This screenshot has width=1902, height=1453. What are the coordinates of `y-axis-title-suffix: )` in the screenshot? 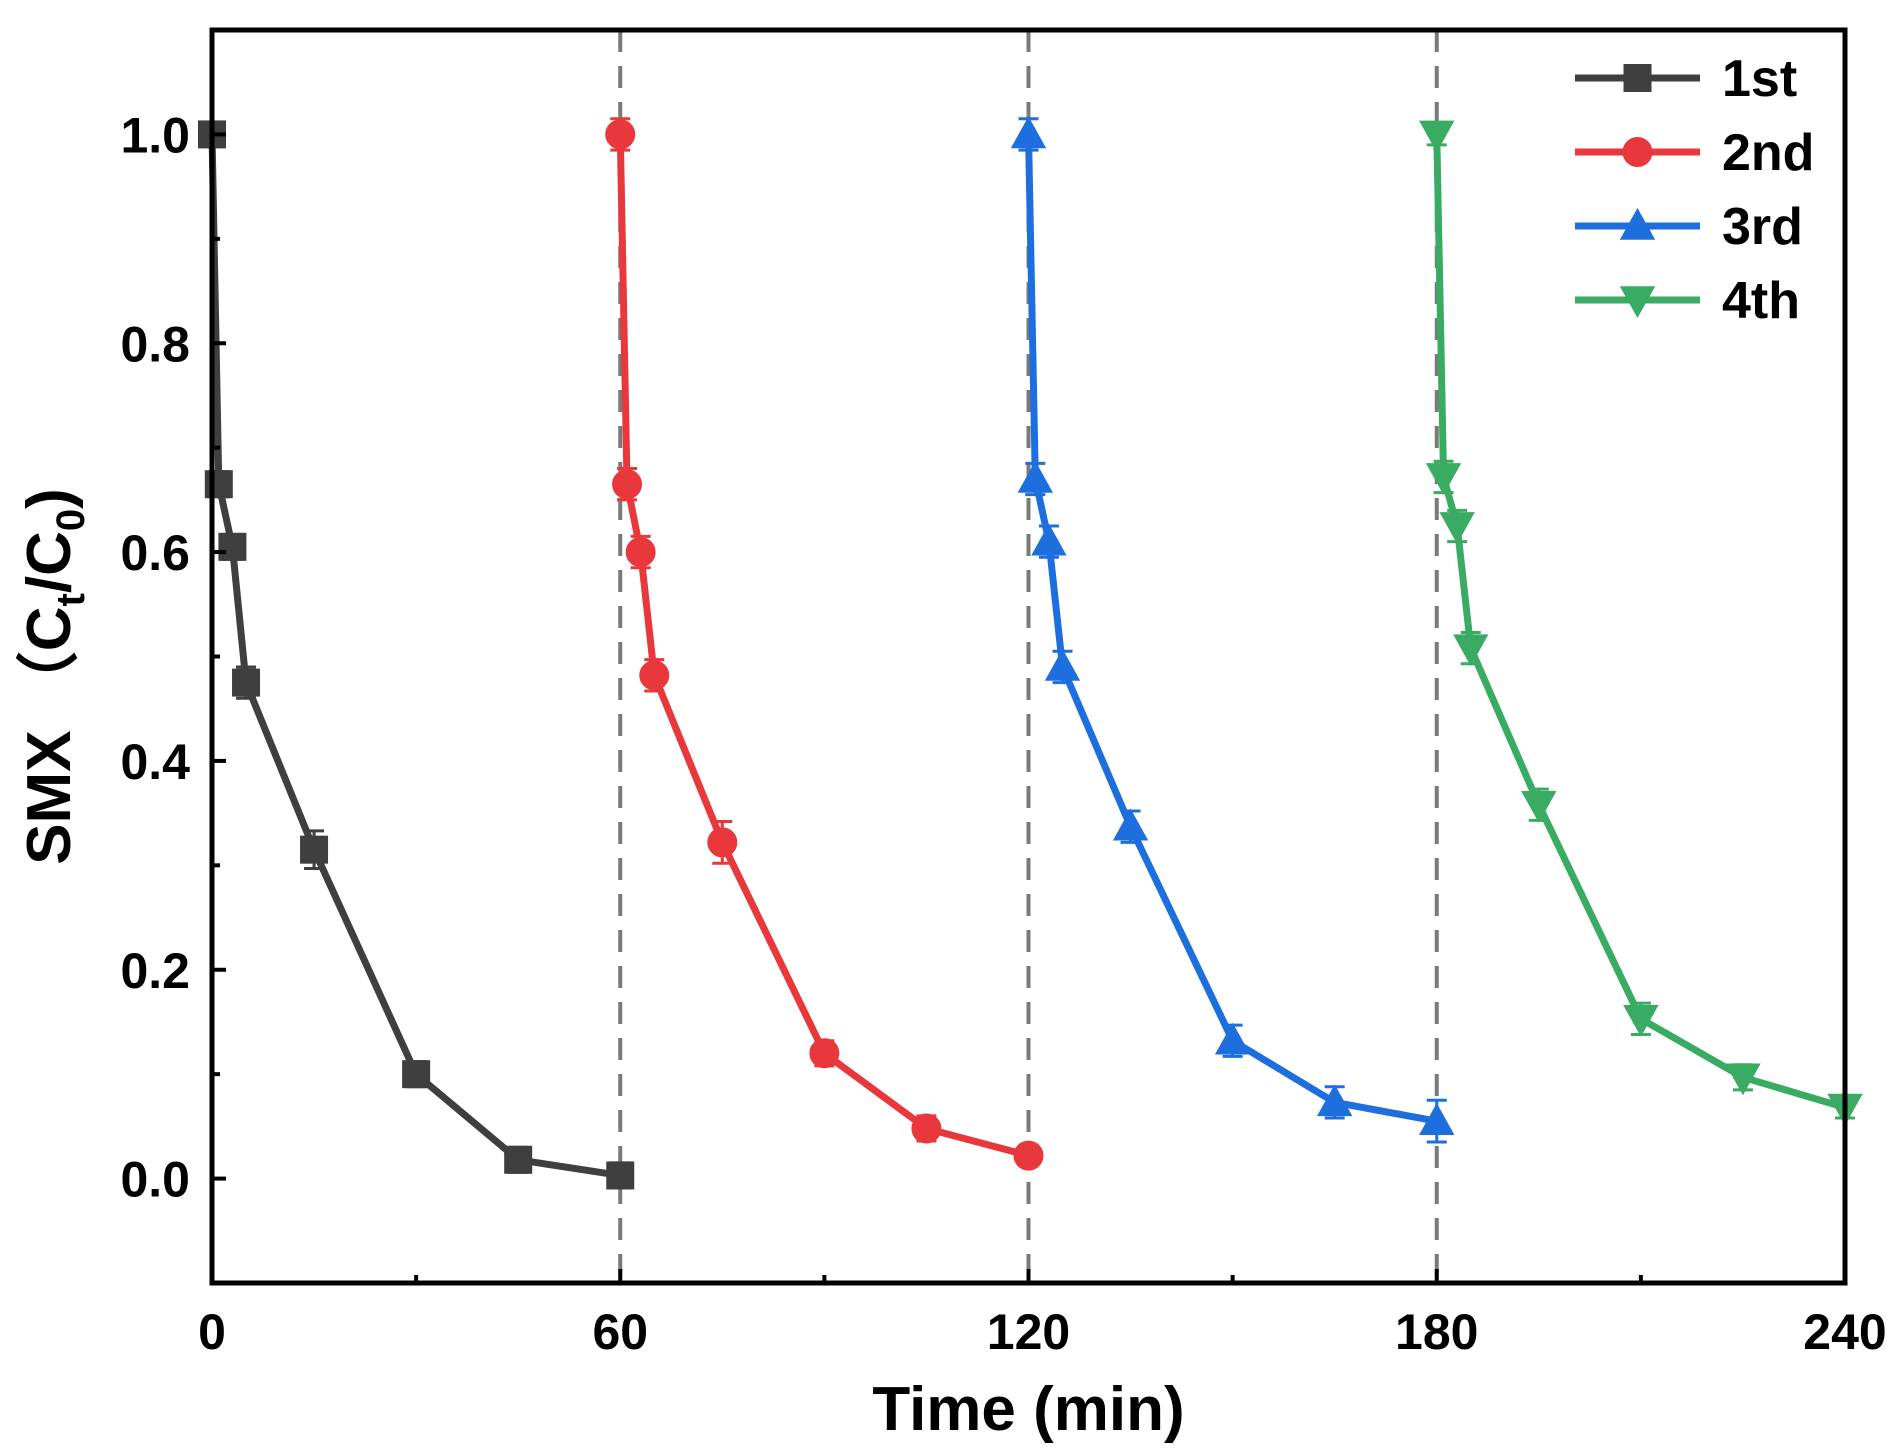 It's located at (49, 498).